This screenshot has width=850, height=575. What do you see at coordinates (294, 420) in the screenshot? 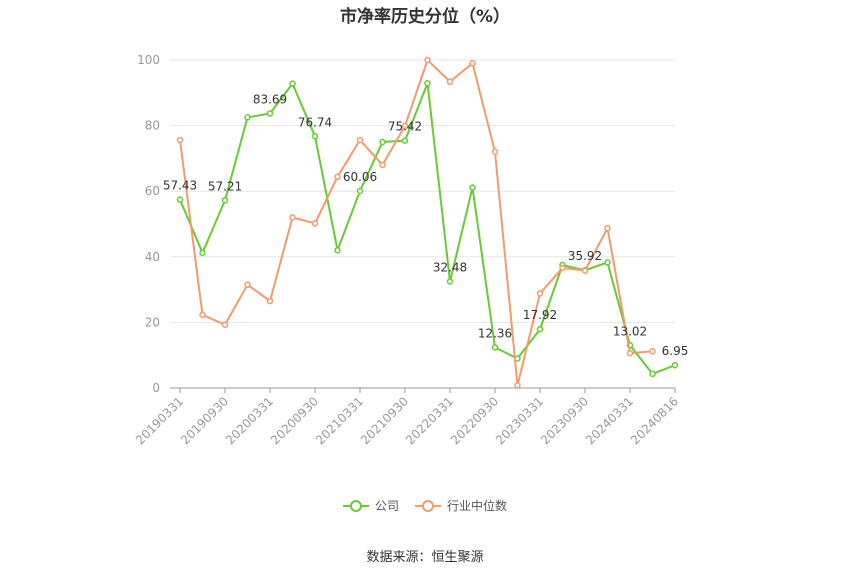
I see `x-tick-label: 20200930` at bounding box center [294, 420].